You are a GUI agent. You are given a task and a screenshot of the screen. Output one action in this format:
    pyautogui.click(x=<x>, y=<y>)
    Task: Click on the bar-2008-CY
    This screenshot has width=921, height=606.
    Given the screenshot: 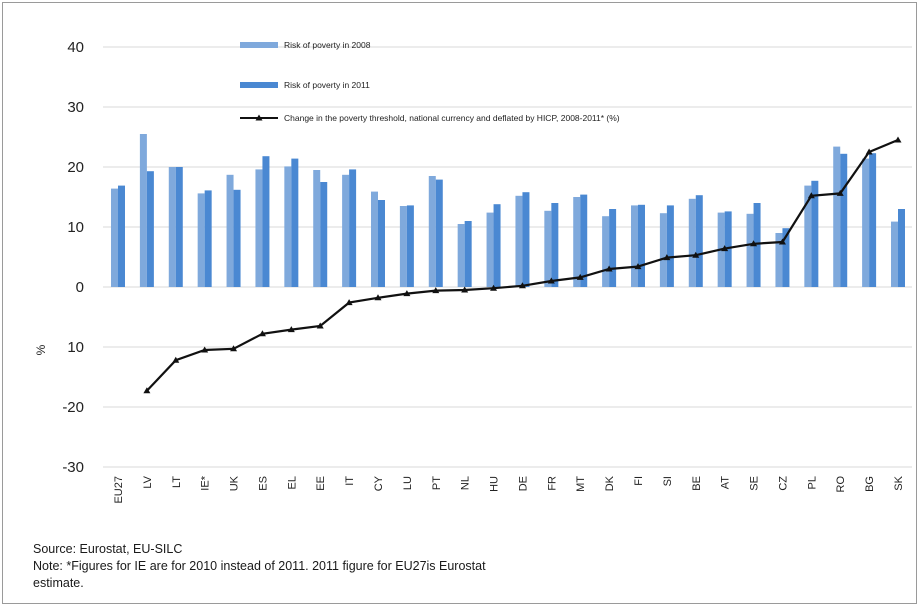 What is the action you would take?
    pyautogui.click(x=374, y=239)
    